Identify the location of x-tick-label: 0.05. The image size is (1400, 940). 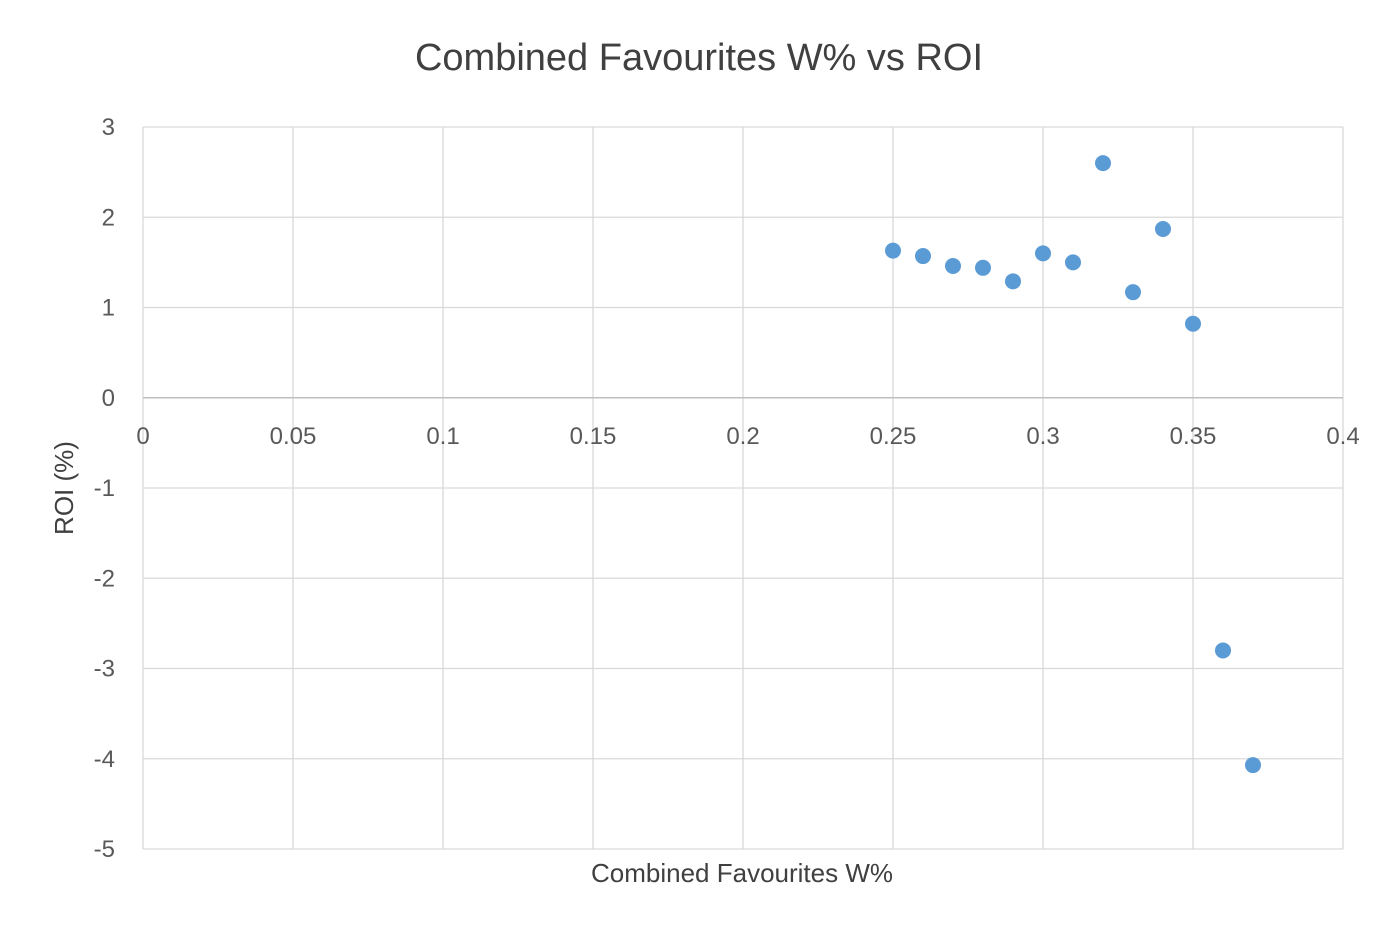
(293, 436).